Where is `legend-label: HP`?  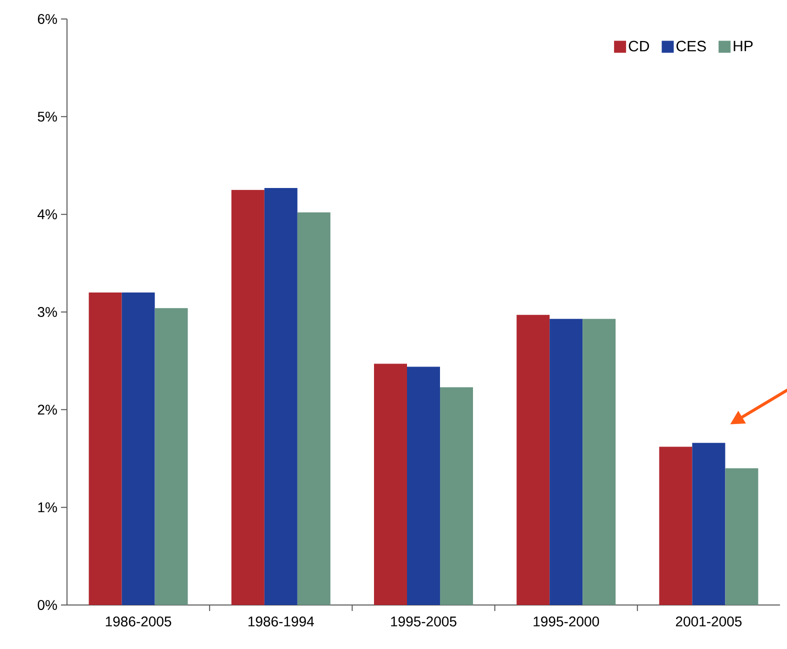 legend-label: HP is located at coordinates (743, 46).